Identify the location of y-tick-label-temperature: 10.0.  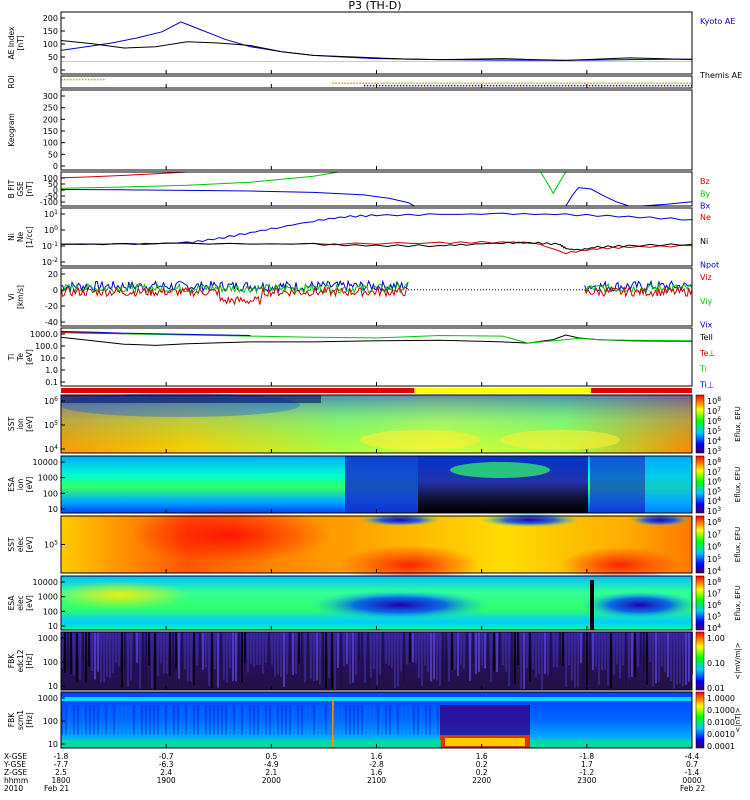
(49, 358).